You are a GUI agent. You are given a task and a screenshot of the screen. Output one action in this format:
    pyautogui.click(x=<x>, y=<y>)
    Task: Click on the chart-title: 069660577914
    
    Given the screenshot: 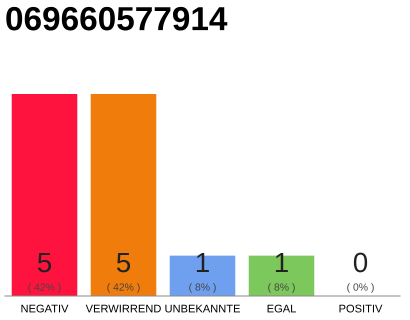 What is the action you would take?
    pyautogui.click(x=117, y=18)
    